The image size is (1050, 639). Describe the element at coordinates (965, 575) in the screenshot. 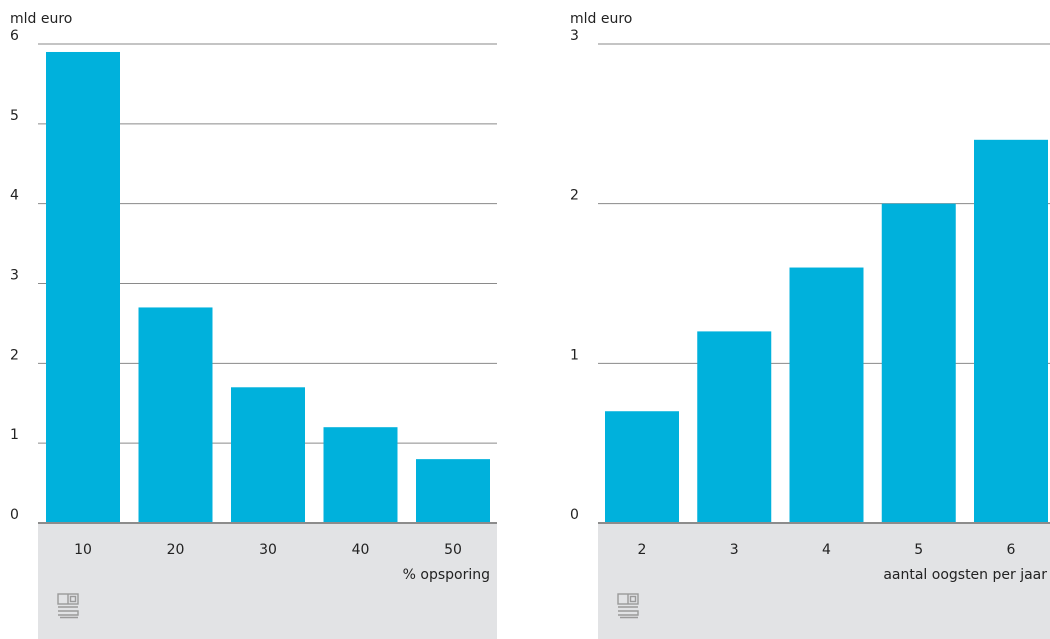

I see `x-axis-title: aantal oogsten per jaar` at that location.